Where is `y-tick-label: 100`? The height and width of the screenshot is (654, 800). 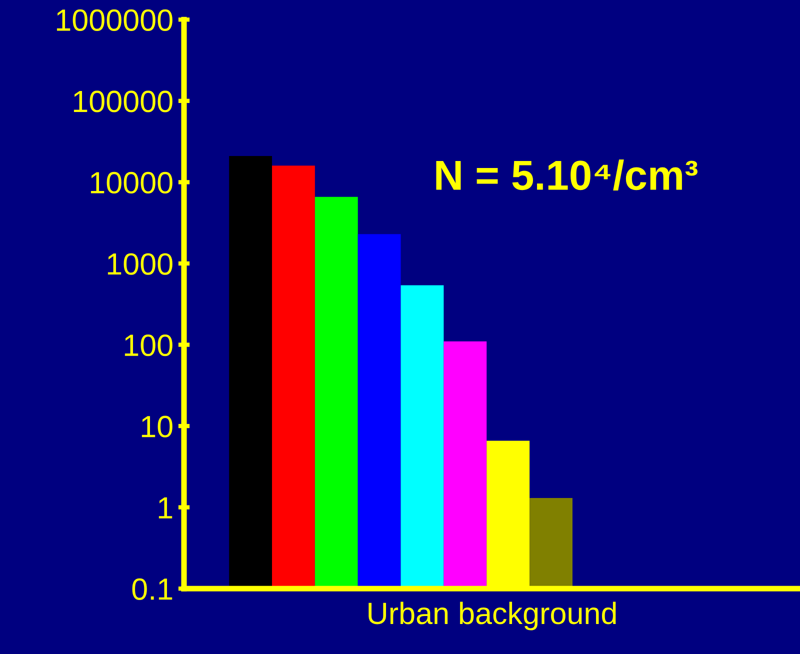 y-tick-label: 100 is located at coordinates (148, 345).